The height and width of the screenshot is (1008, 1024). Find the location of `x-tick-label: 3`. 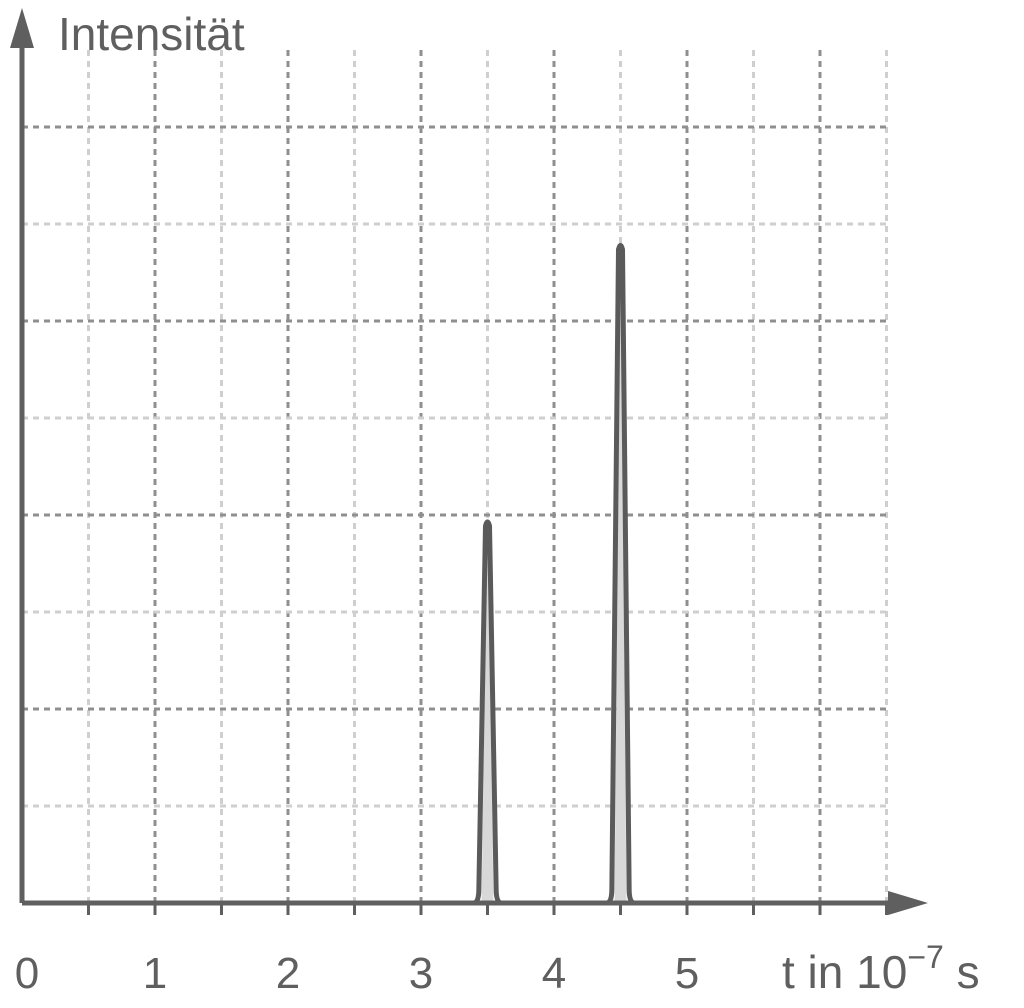

x-tick-label: 3 is located at coordinates (421, 973).